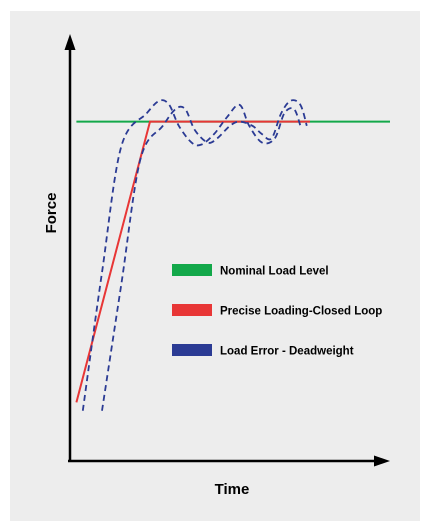  What do you see at coordinates (70, 42) in the screenshot?
I see `y-axis-arrow` at bounding box center [70, 42].